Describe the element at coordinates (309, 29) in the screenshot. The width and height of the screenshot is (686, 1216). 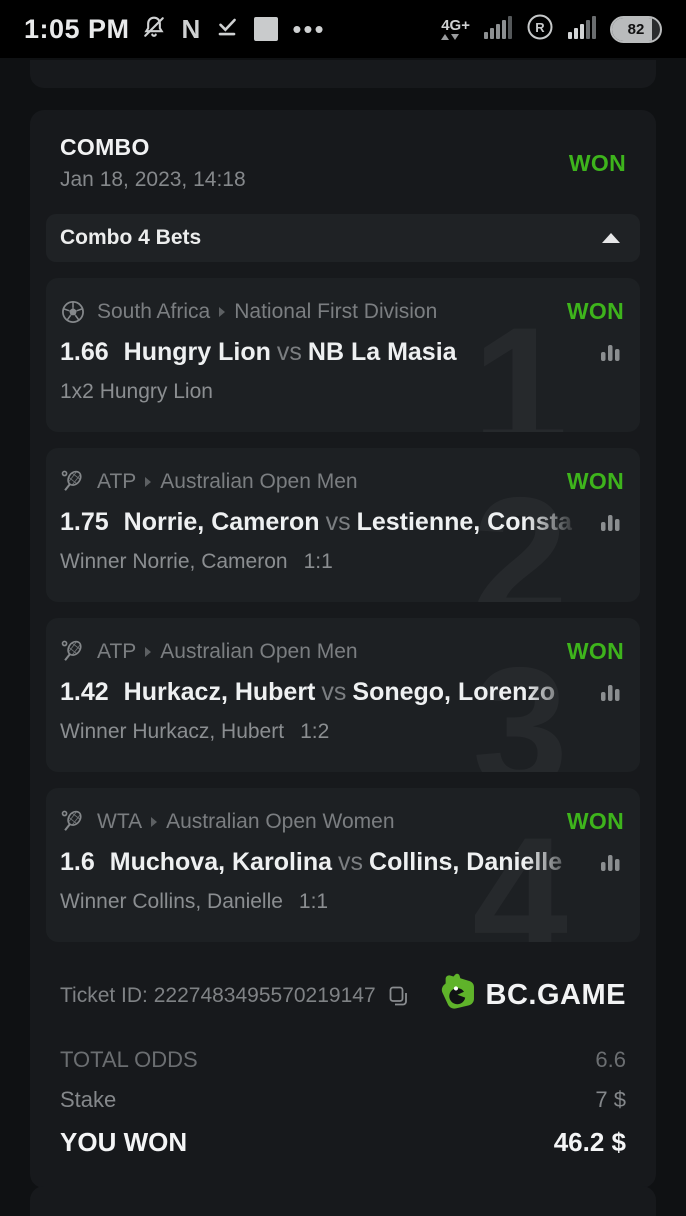
I see `more-notifications-icon: •••` at that location.